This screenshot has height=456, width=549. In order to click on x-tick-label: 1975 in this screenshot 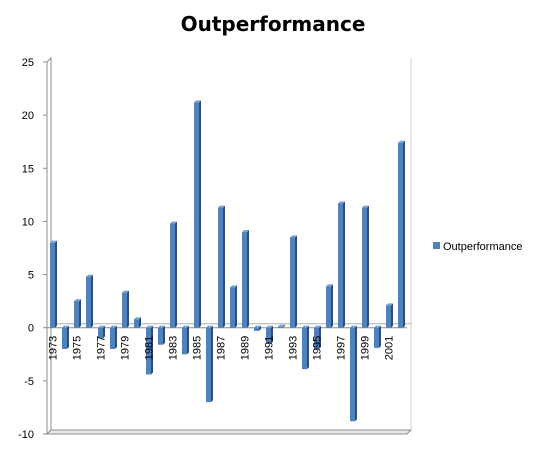, I will do `click(78, 348)`.